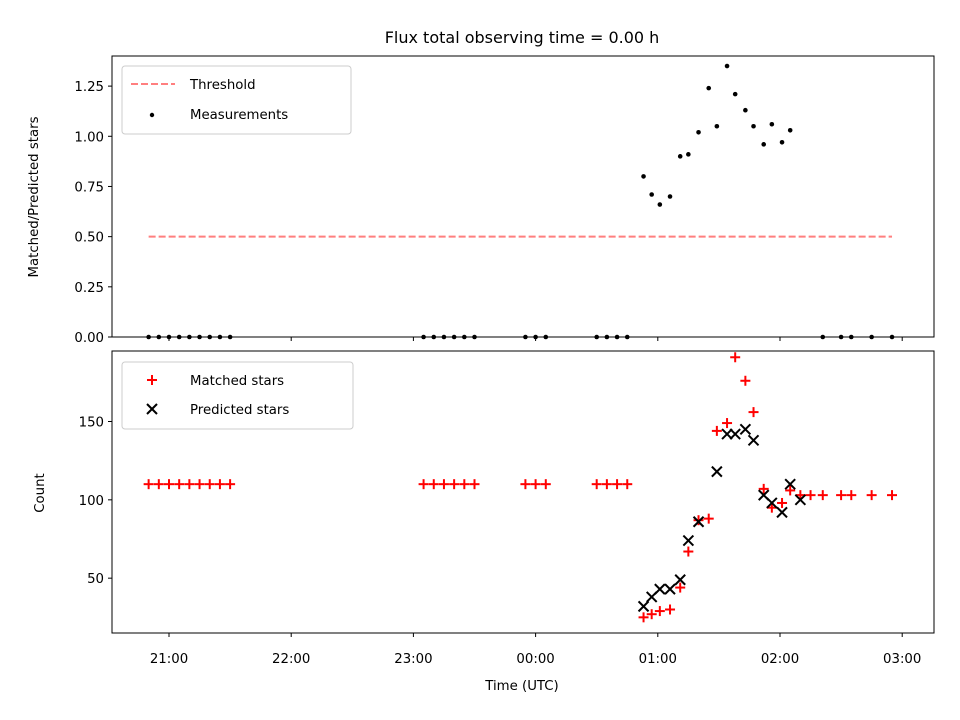 This screenshot has width=960, height=720. I want to click on bottom-legend-box, so click(237, 395).